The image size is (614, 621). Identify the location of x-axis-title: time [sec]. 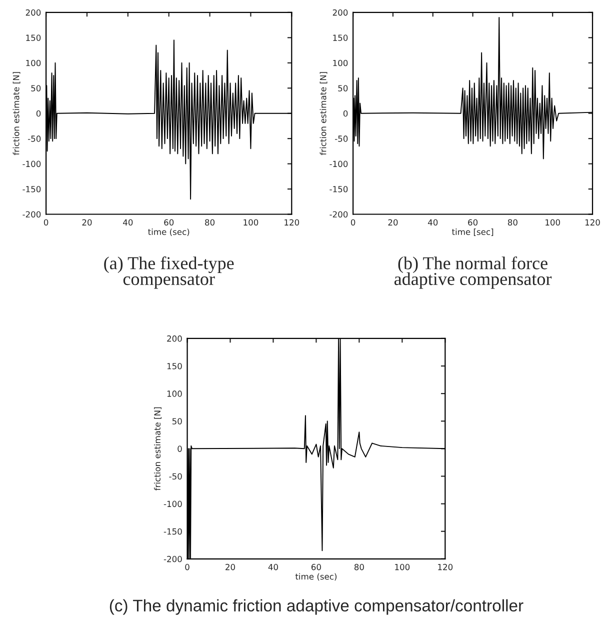
(473, 232).